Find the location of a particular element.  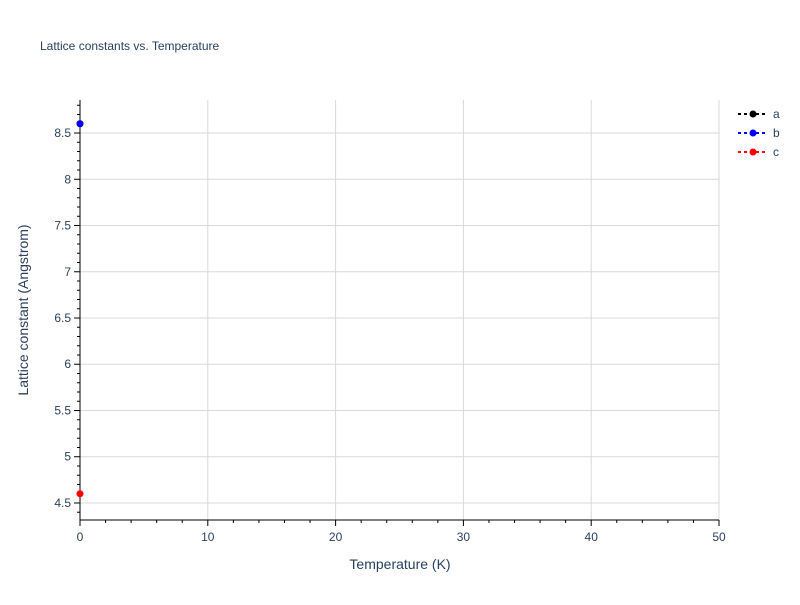

data-point-b is located at coordinates (80, 124).